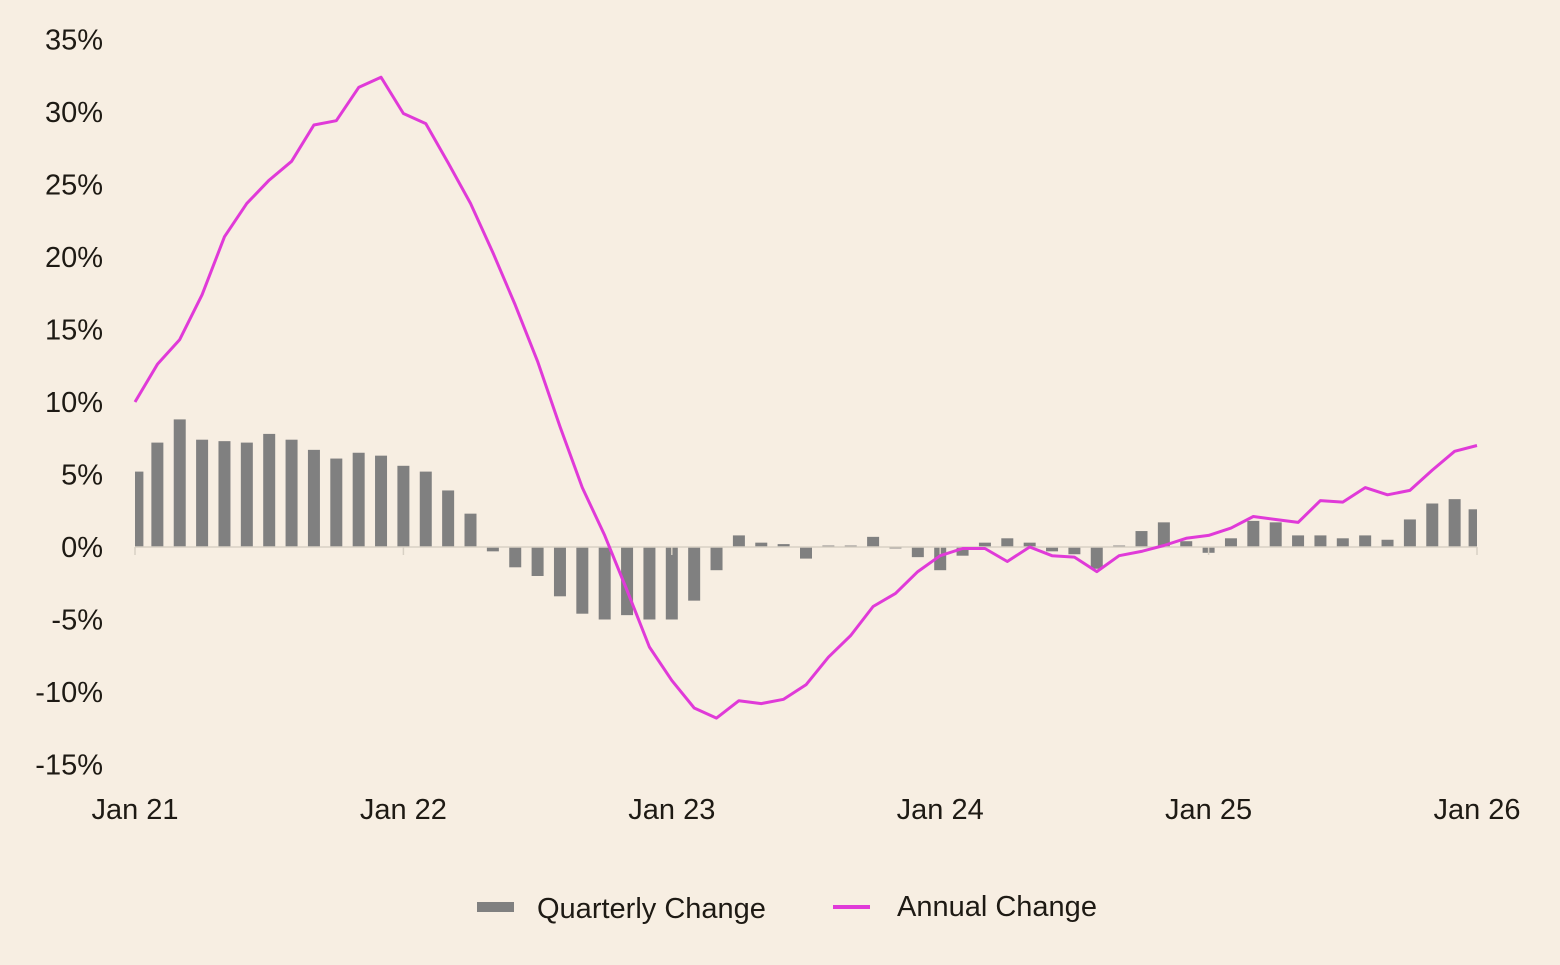 The image size is (1560, 965). What do you see at coordinates (74, 403) in the screenshot?
I see `y-tick-label: 10%` at bounding box center [74, 403].